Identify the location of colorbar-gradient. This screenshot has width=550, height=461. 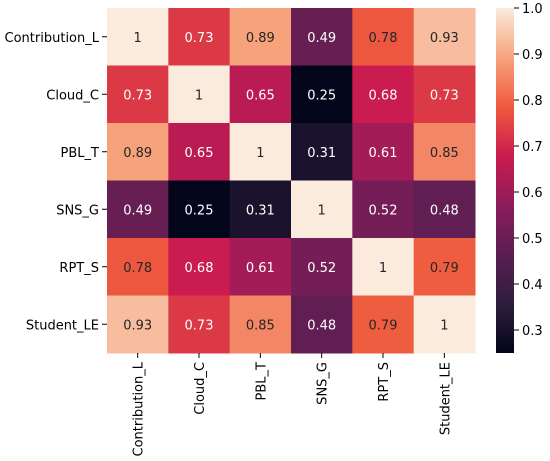
(505, 180).